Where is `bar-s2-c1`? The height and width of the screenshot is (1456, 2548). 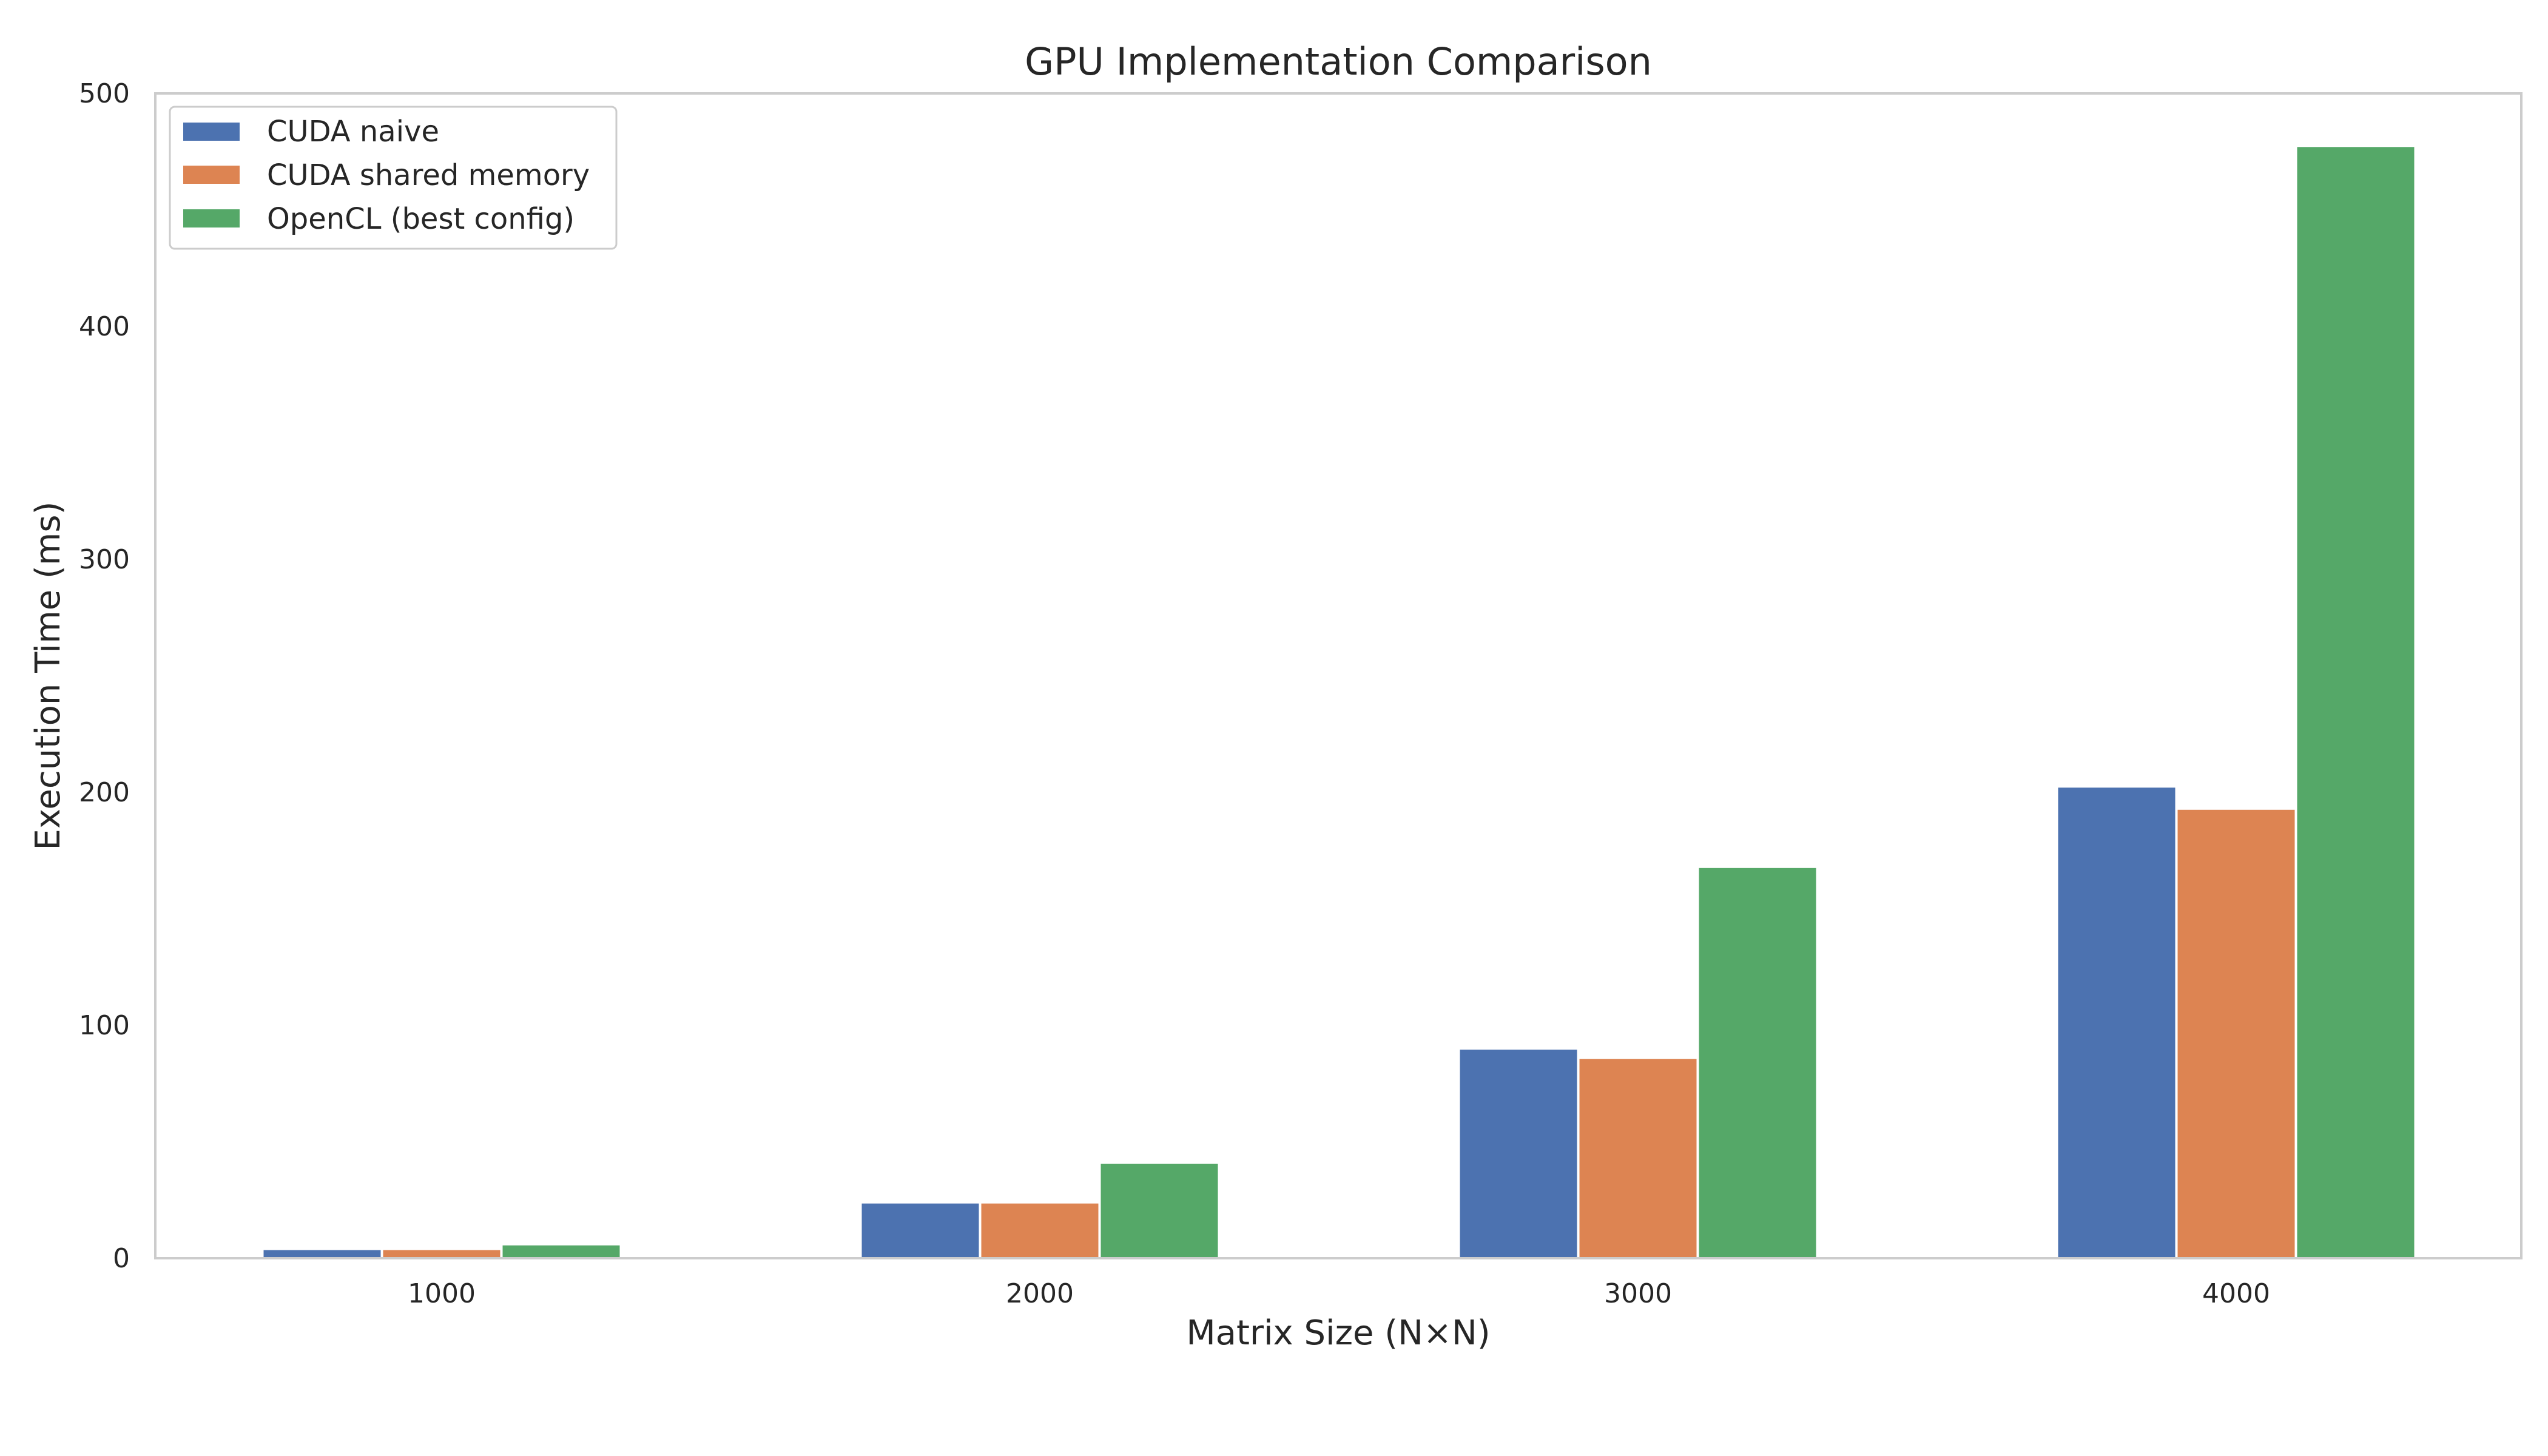
bar-s2-c1 is located at coordinates (1159, 1211).